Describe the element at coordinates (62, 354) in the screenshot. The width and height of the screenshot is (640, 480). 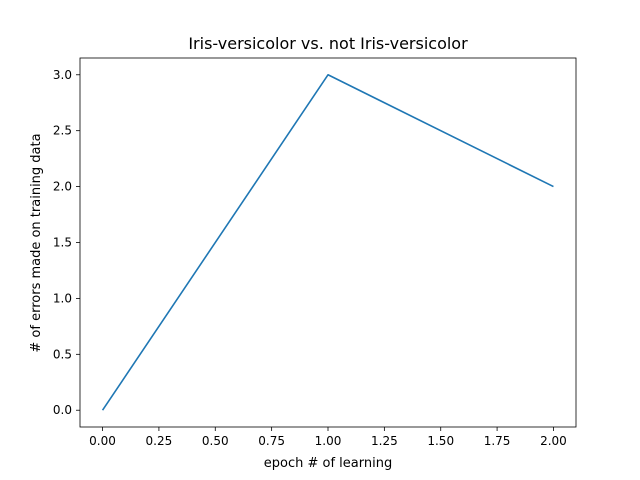
I see `y-tick-label: 0.5` at that location.